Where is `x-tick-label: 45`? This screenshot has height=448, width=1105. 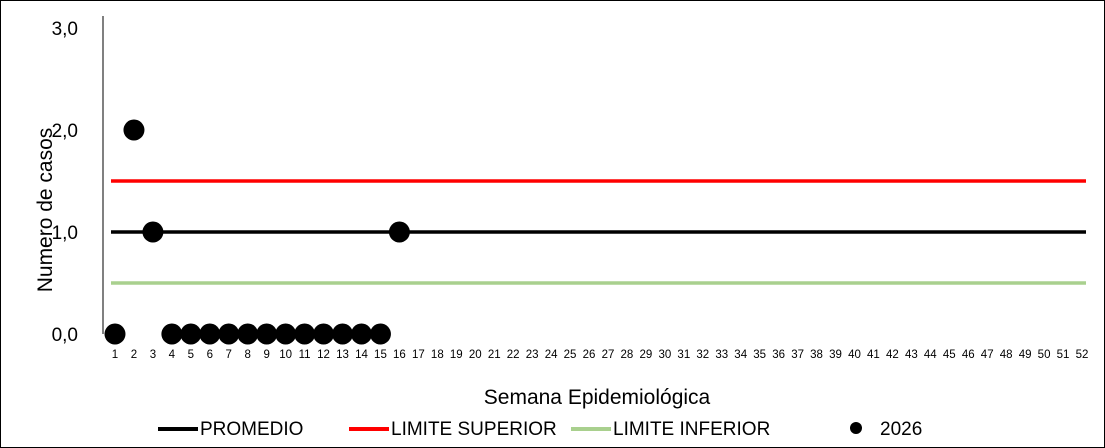
x-tick-label: 45 is located at coordinates (949, 355).